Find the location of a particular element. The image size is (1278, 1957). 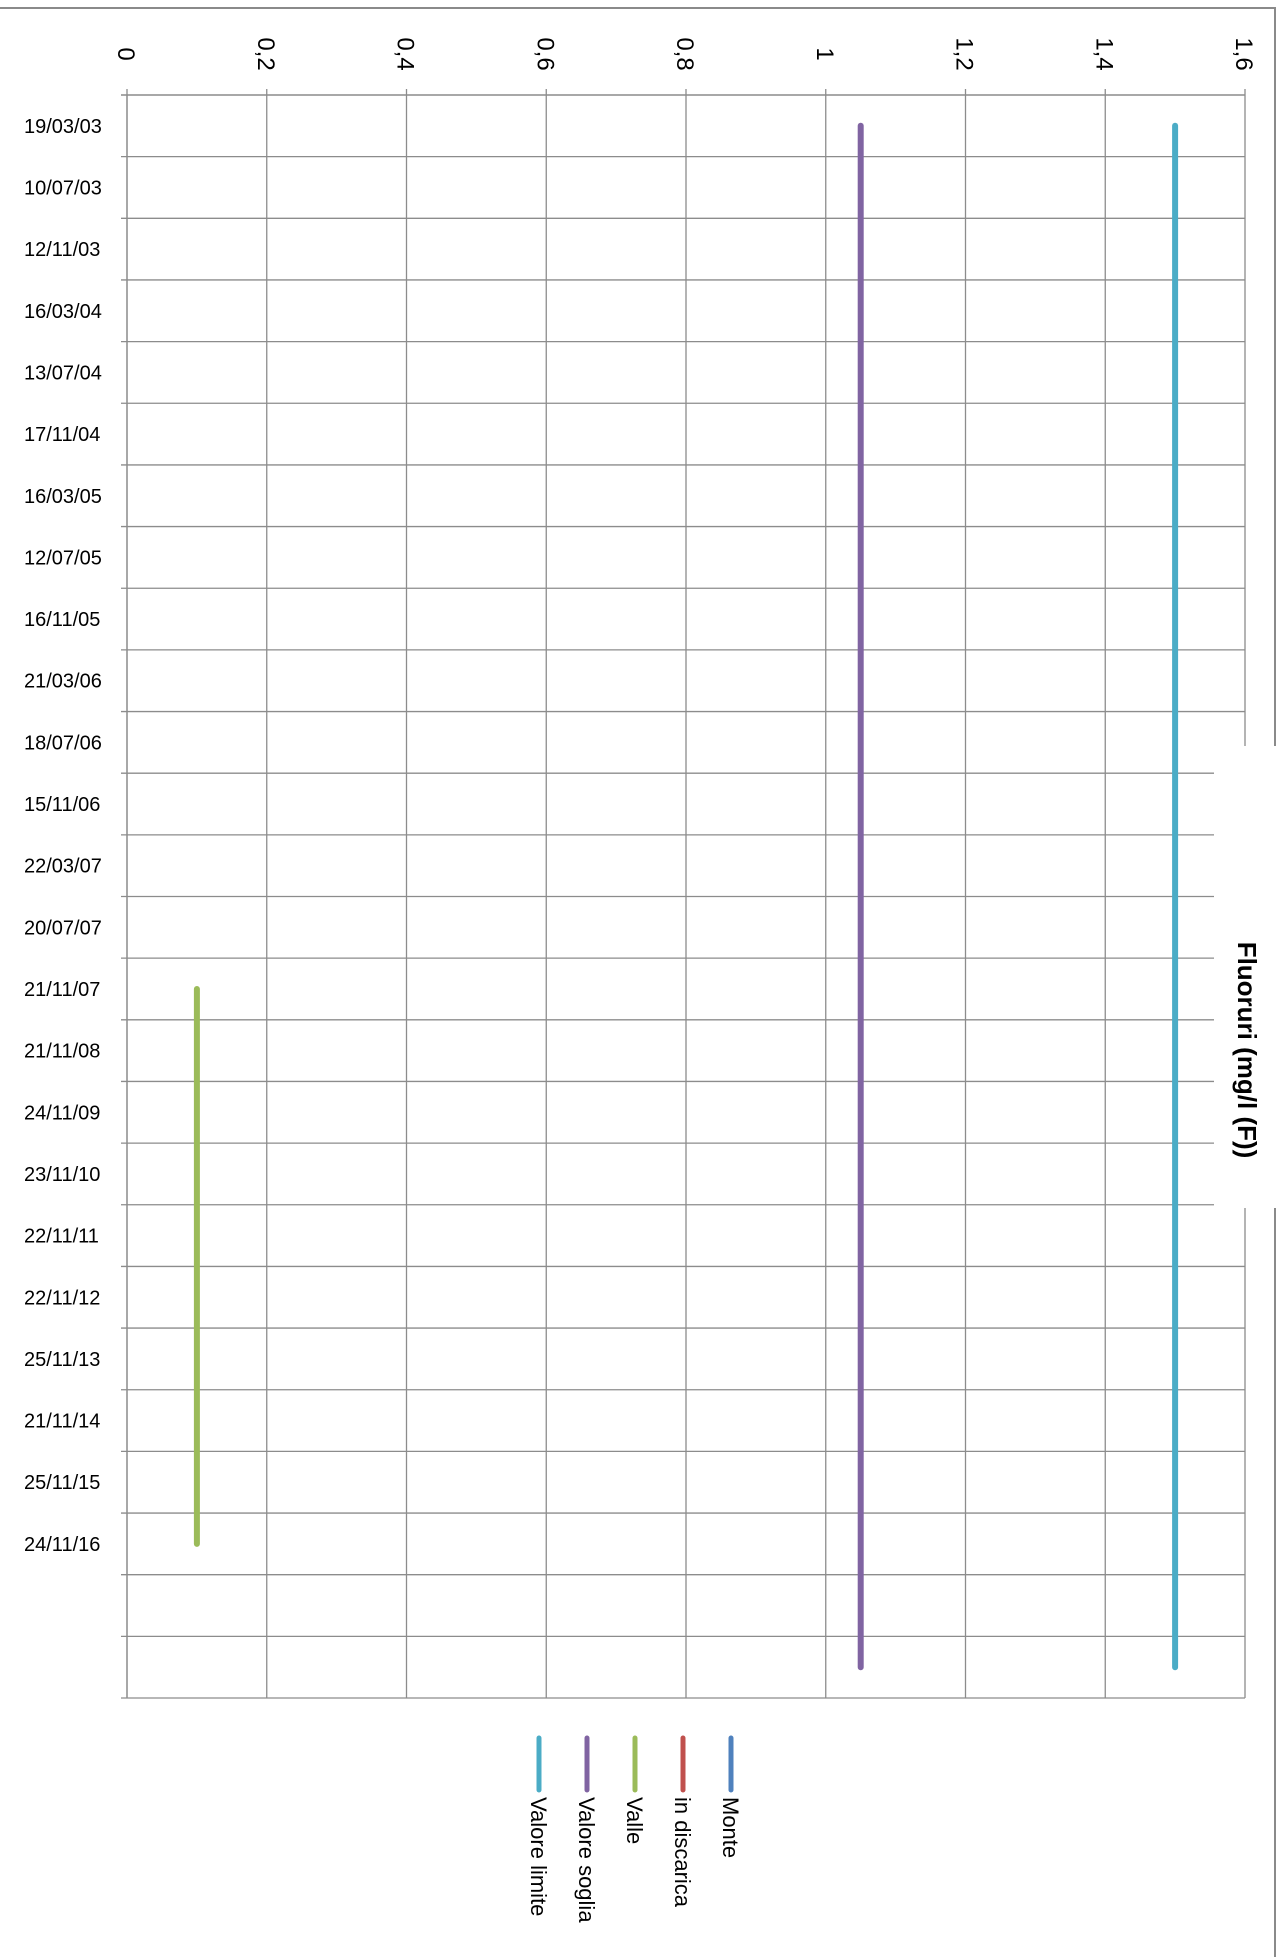

value-tick-label: 0,6 is located at coordinates (544, 53).